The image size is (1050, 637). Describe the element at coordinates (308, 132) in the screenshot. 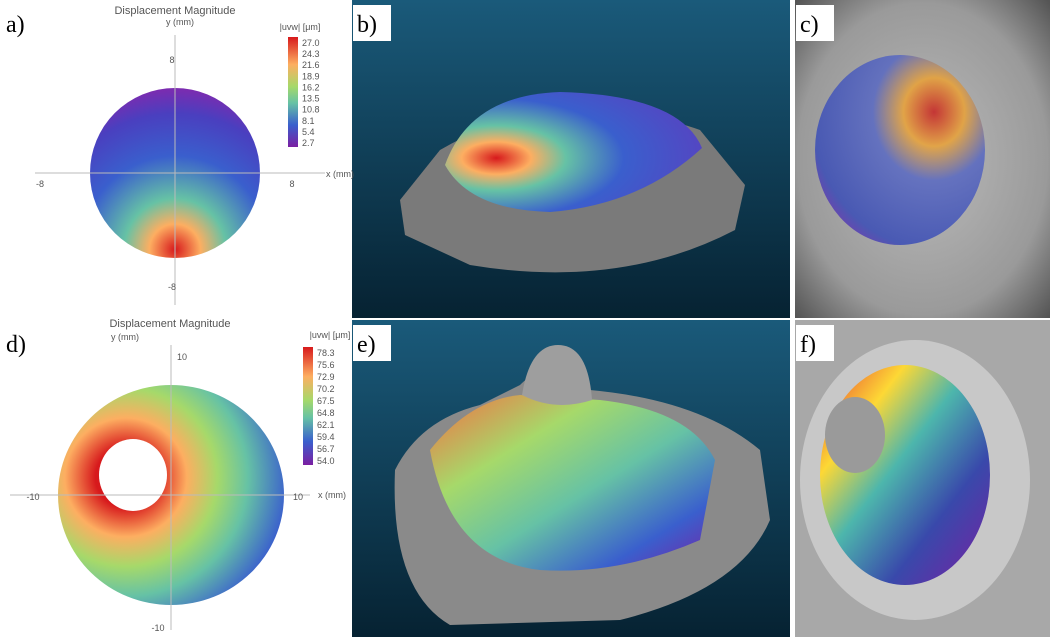

I see `colorbar-tick-label: 5.4` at that location.